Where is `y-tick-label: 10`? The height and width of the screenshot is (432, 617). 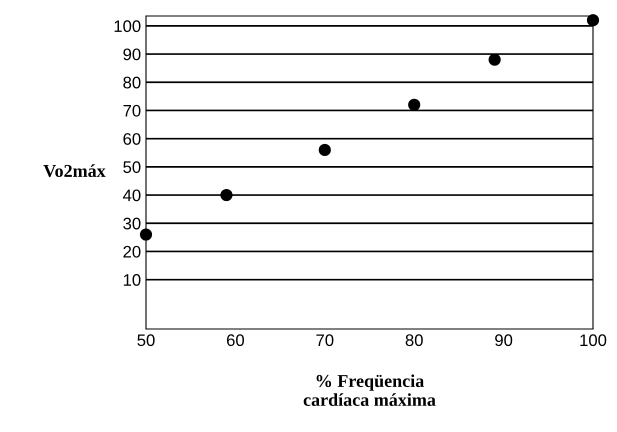 y-tick-label: 10 is located at coordinates (132, 280).